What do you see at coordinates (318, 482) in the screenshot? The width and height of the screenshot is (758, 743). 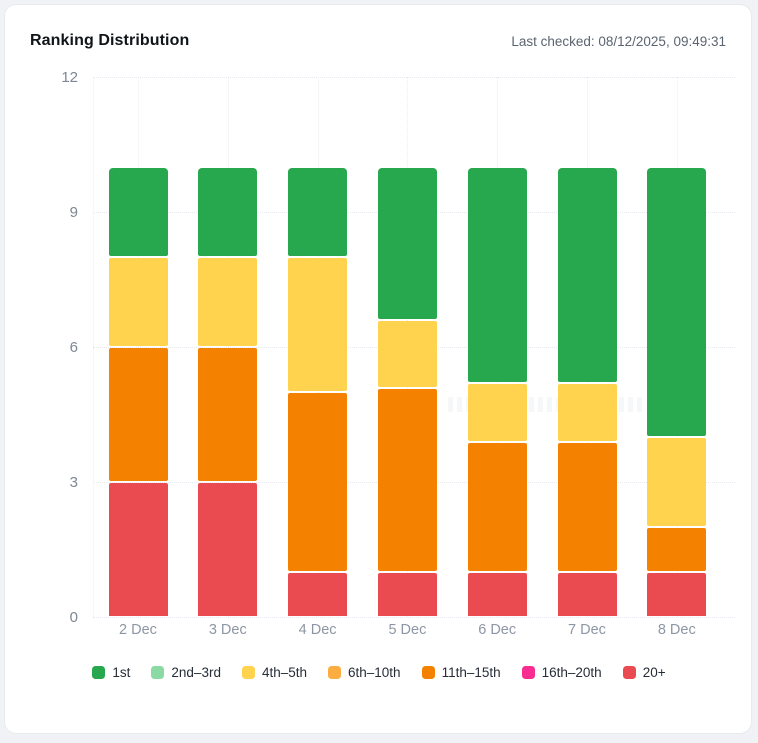 I see `bar-segment-4-dec-11th–15th` at bounding box center [318, 482].